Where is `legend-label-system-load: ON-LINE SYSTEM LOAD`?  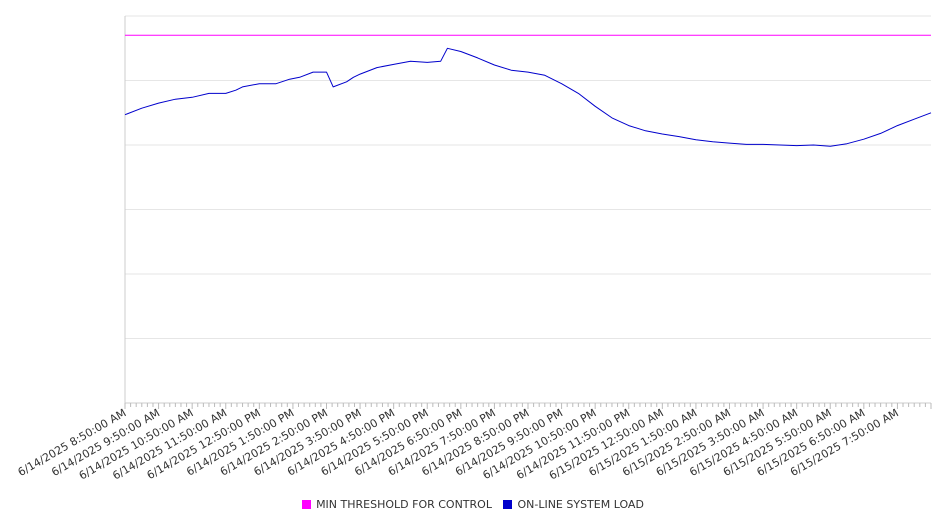
legend-label-system-load: ON-LINE SYSTEM LOAD is located at coordinates (580, 504).